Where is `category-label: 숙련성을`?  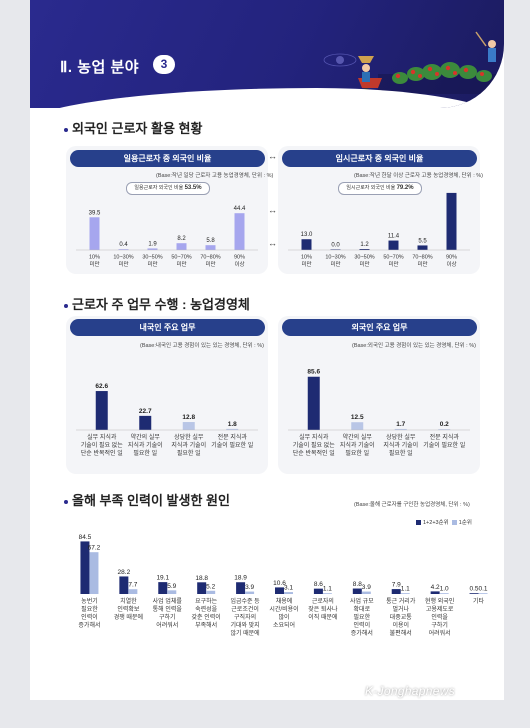 category-label: 숙련성을 is located at coordinates (206, 609).